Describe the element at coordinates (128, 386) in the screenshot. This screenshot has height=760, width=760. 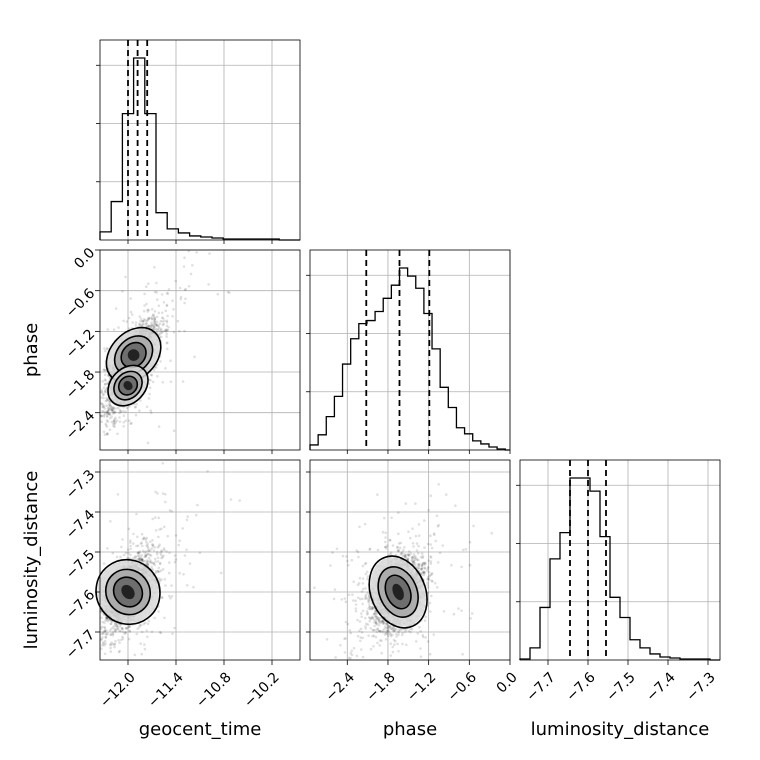
I see `density-level` at that location.